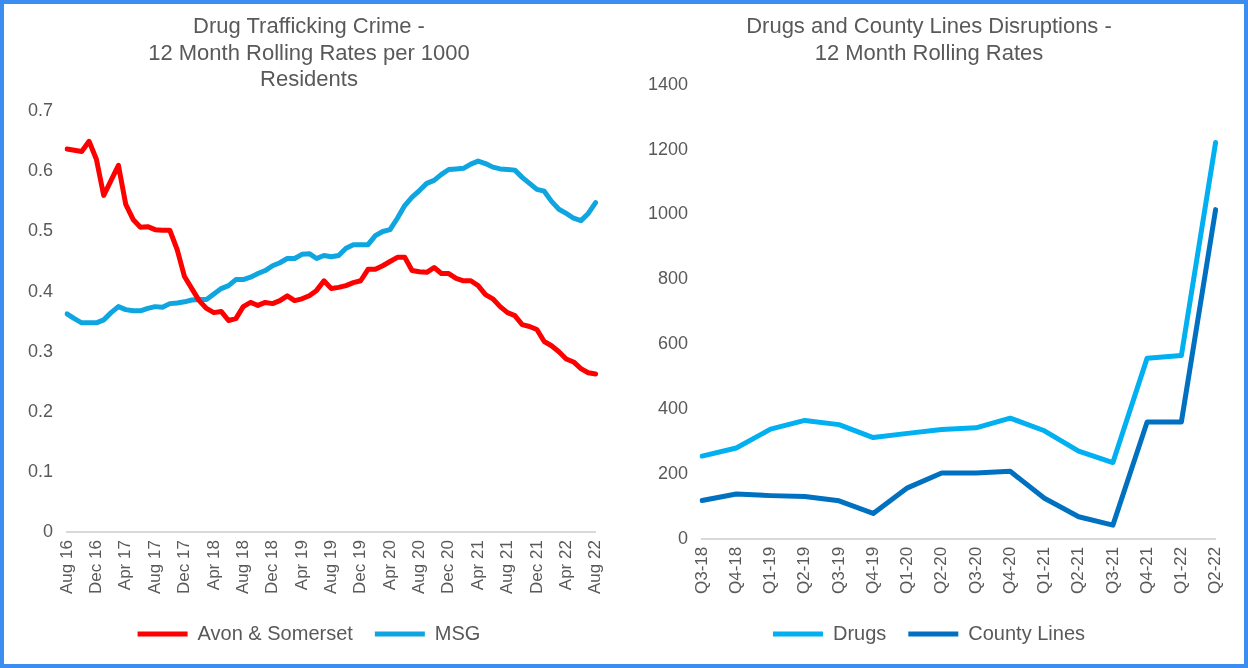 The width and height of the screenshot is (1248, 668). Describe the element at coordinates (668, 213) in the screenshot. I see `y-tick-label: 1000` at that location.